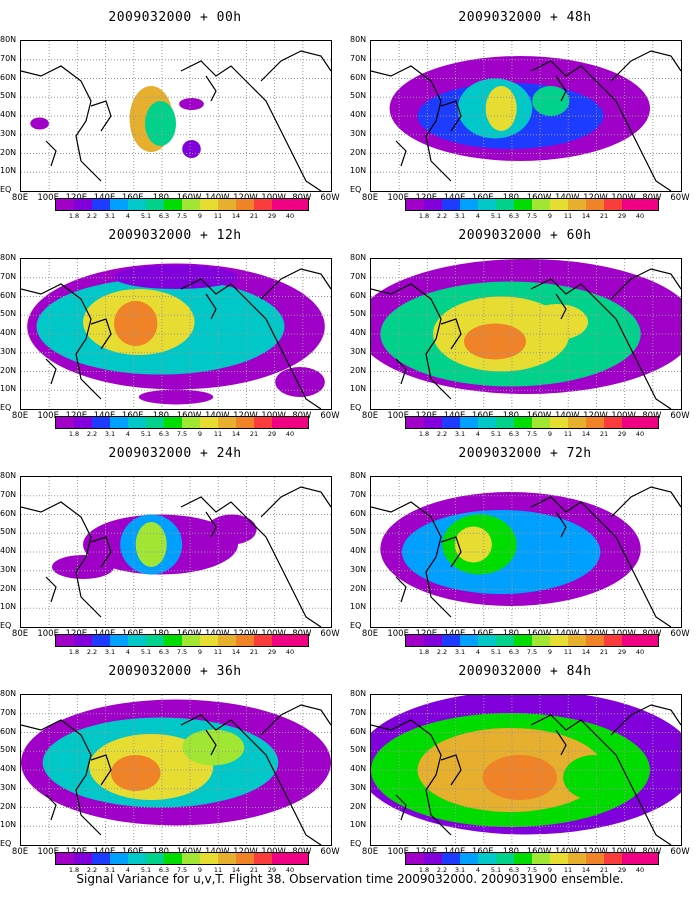 This screenshot has height=900, width=700. What do you see at coordinates (74, 652) in the screenshot?
I see `colorbar-label: 1.8` at bounding box center [74, 652].